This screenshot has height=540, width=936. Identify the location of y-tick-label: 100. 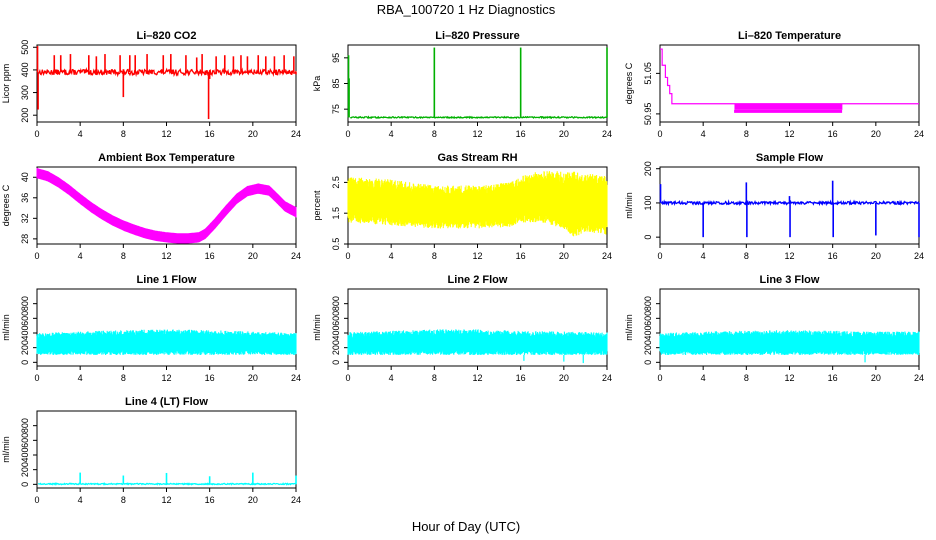
(648, 202).